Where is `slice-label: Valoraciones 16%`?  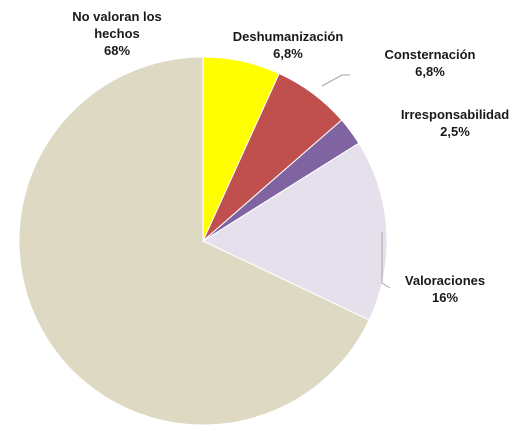
slice-label: Valoraciones 16% is located at coordinates (445, 289).